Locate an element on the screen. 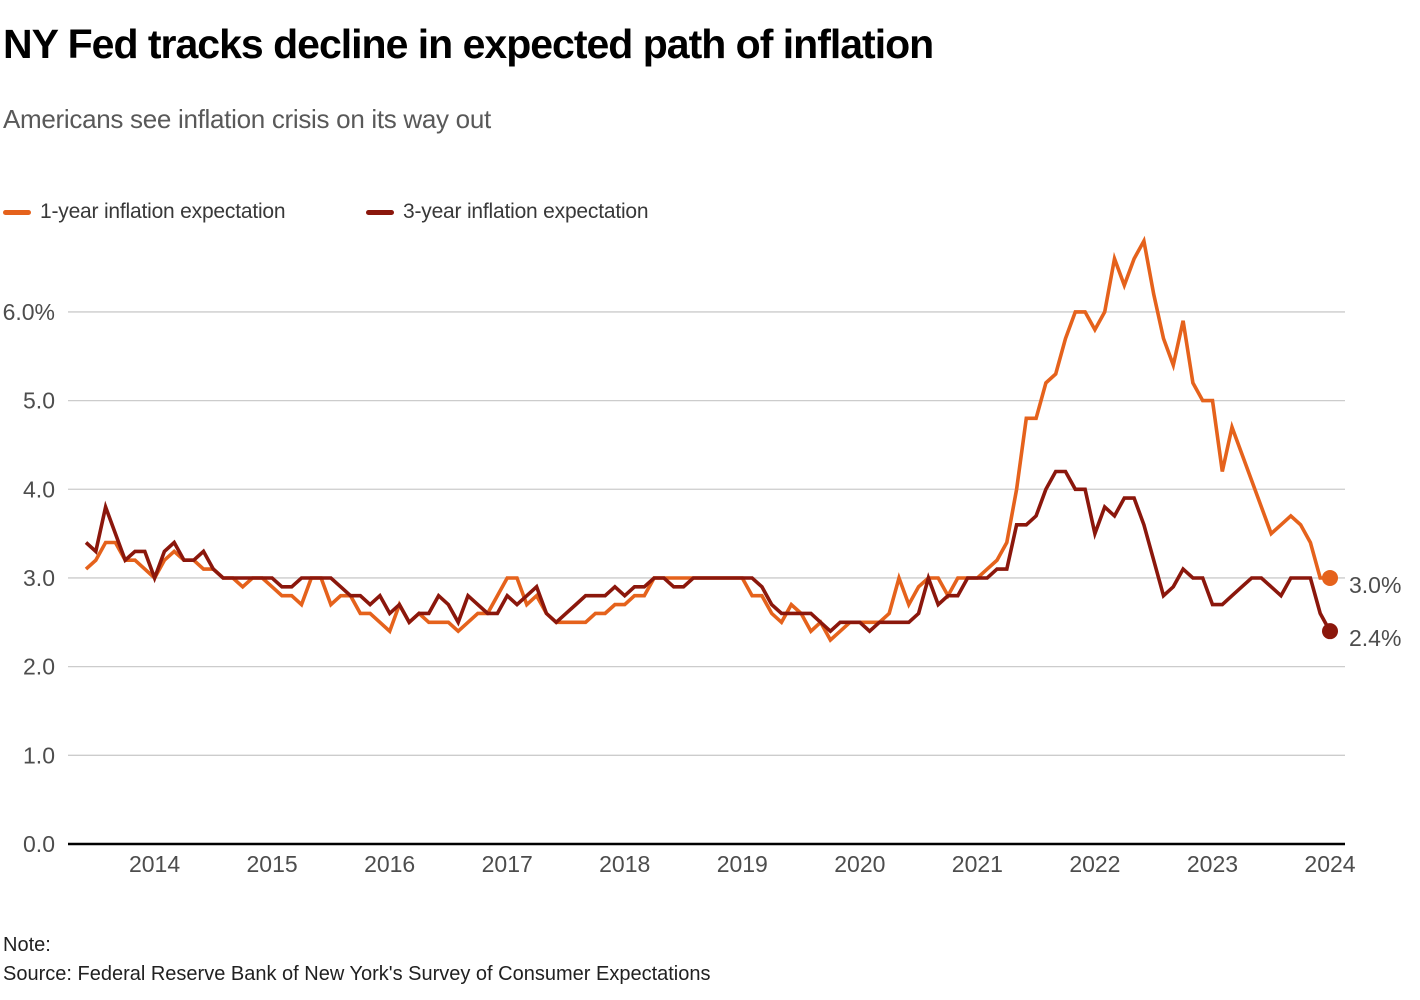  y-tick-label-0.0: 0.0 is located at coordinates (39, 844).